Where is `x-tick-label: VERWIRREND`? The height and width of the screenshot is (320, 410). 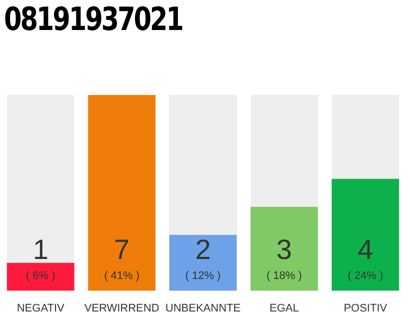
x-tick-label: VERWIRREND is located at coordinates (122, 308).